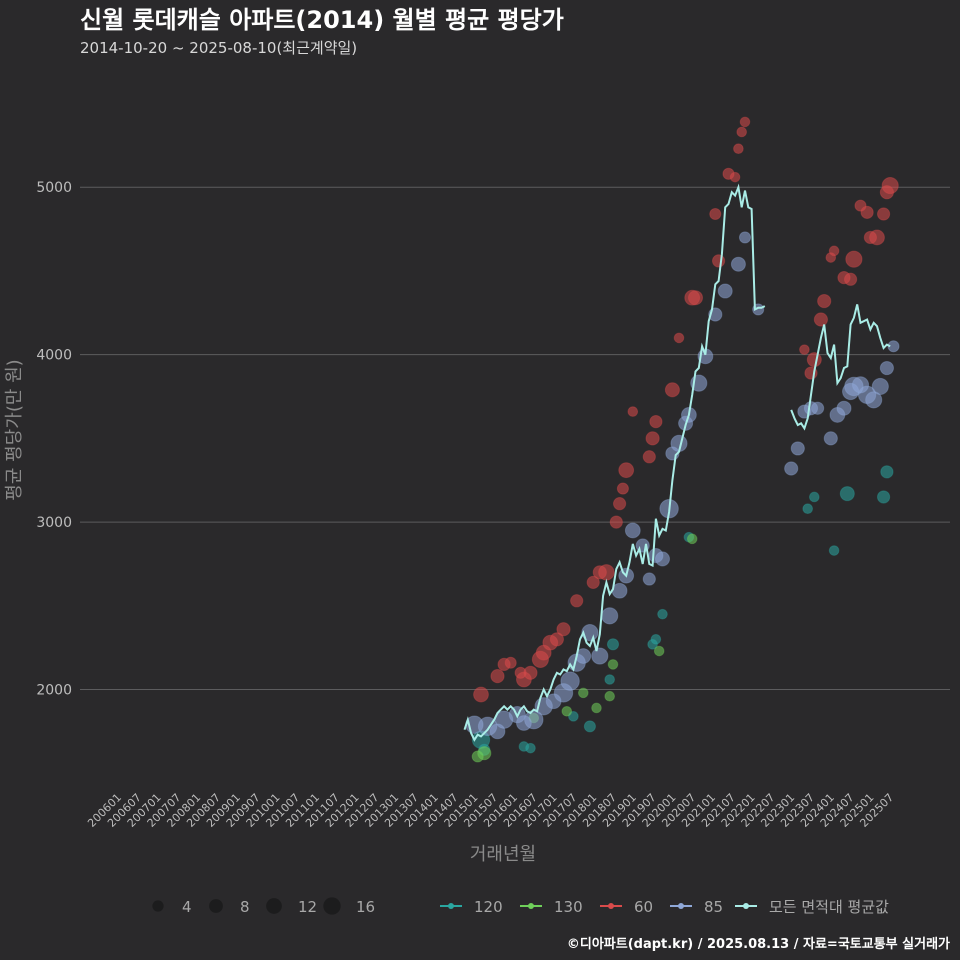 This screenshot has height=960, width=960. What do you see at coordinates (568, 907) in the screenshot?
I see `color-legend-label: 130` at bounding box center [568, 907].